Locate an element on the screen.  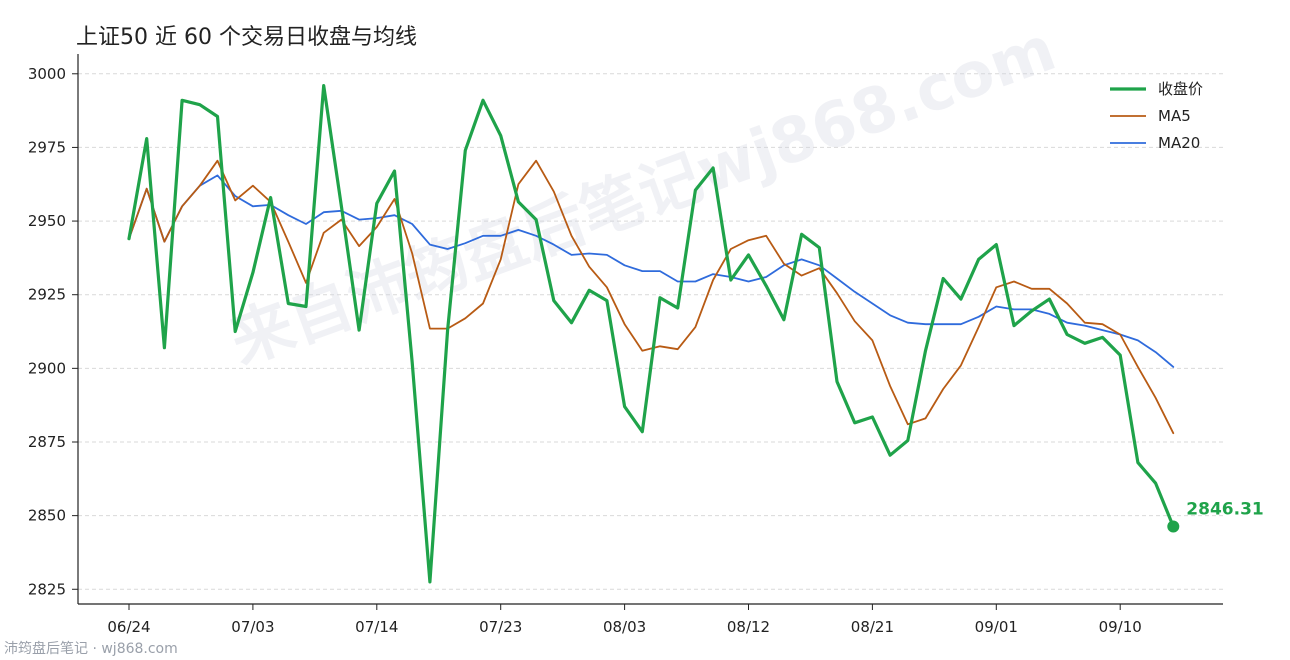
y-tick-label: 2825 is located at coordinates (47, 589).